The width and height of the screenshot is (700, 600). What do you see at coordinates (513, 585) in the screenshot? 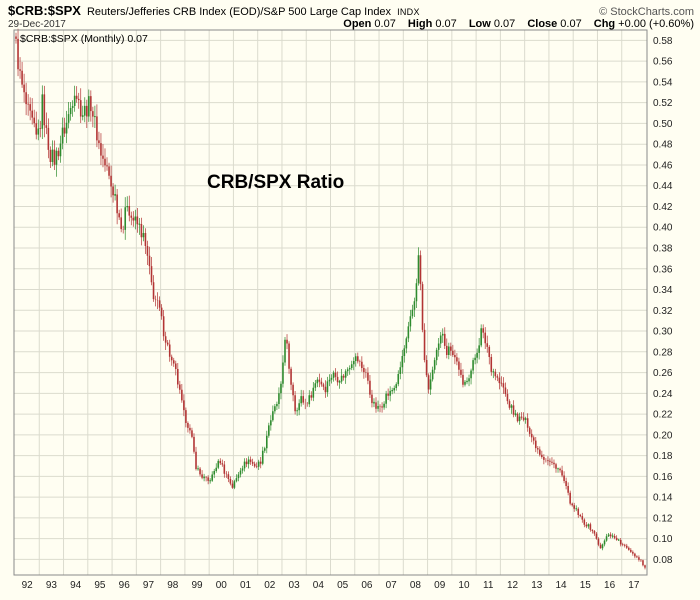
I see `x-axis-label: 12` at bounding box center [513, 585].